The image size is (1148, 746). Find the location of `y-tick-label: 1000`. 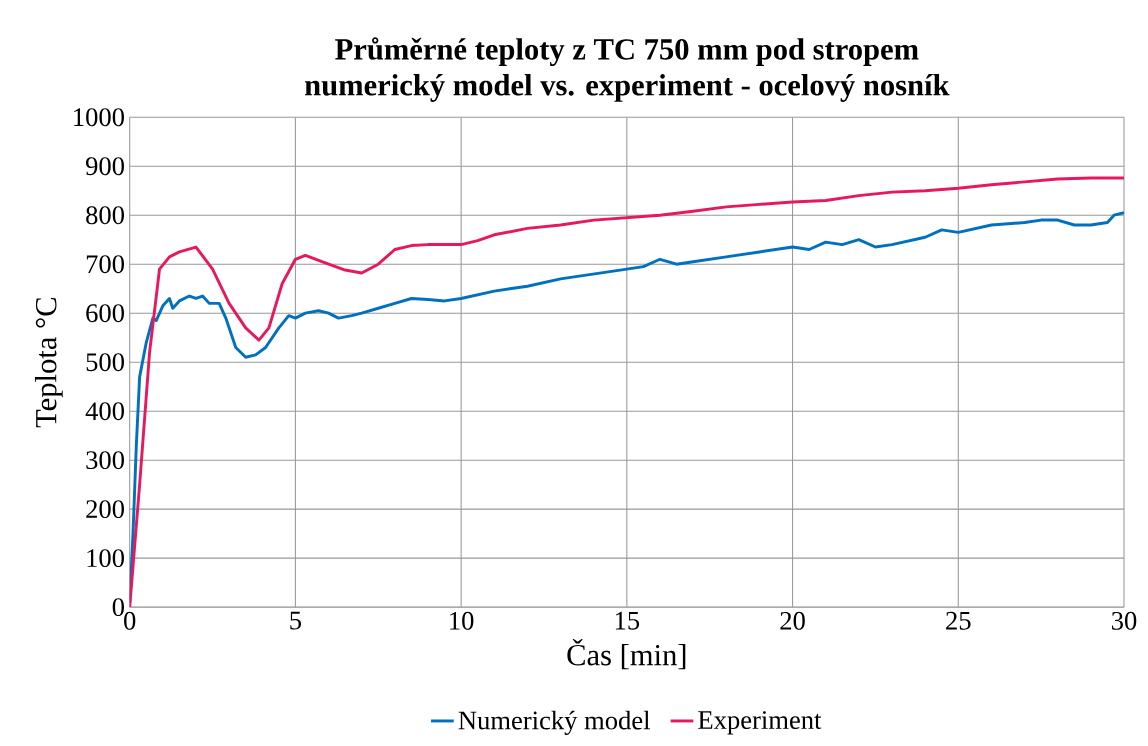

y-tick-label: 1000 is located at coordinates (99, 117).